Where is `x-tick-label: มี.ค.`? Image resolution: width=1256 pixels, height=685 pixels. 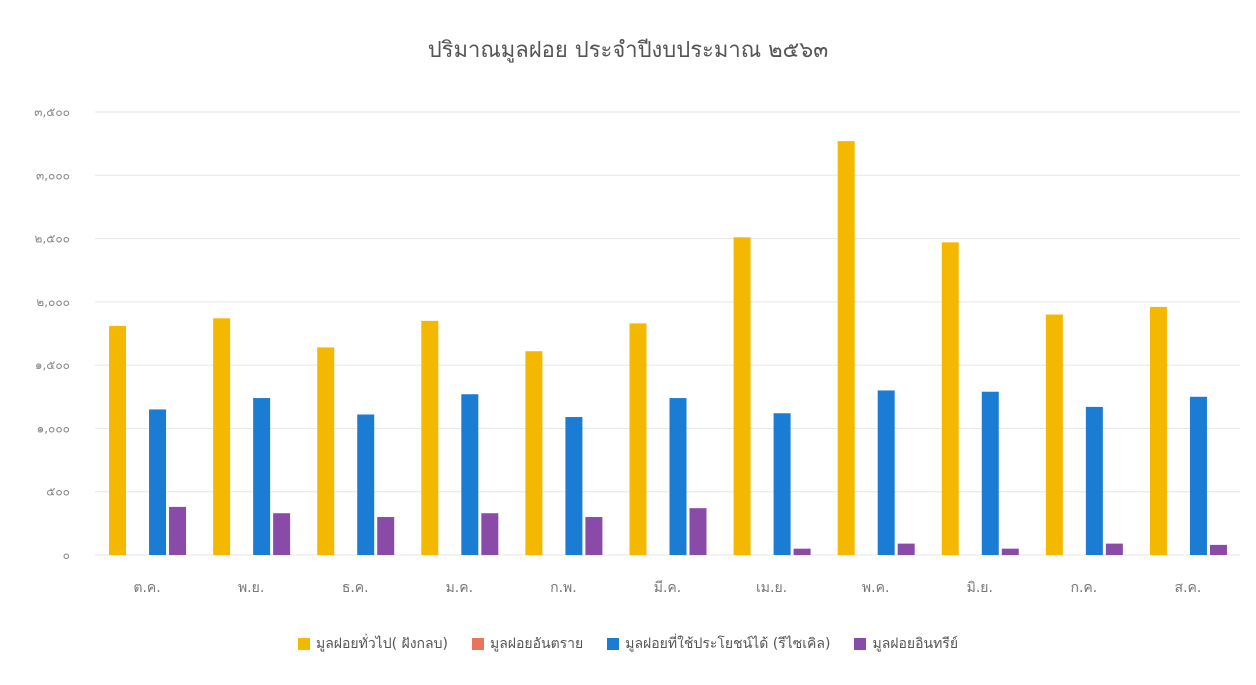 x-tick-label: มี.ค. is located at coordinates (668, 588).